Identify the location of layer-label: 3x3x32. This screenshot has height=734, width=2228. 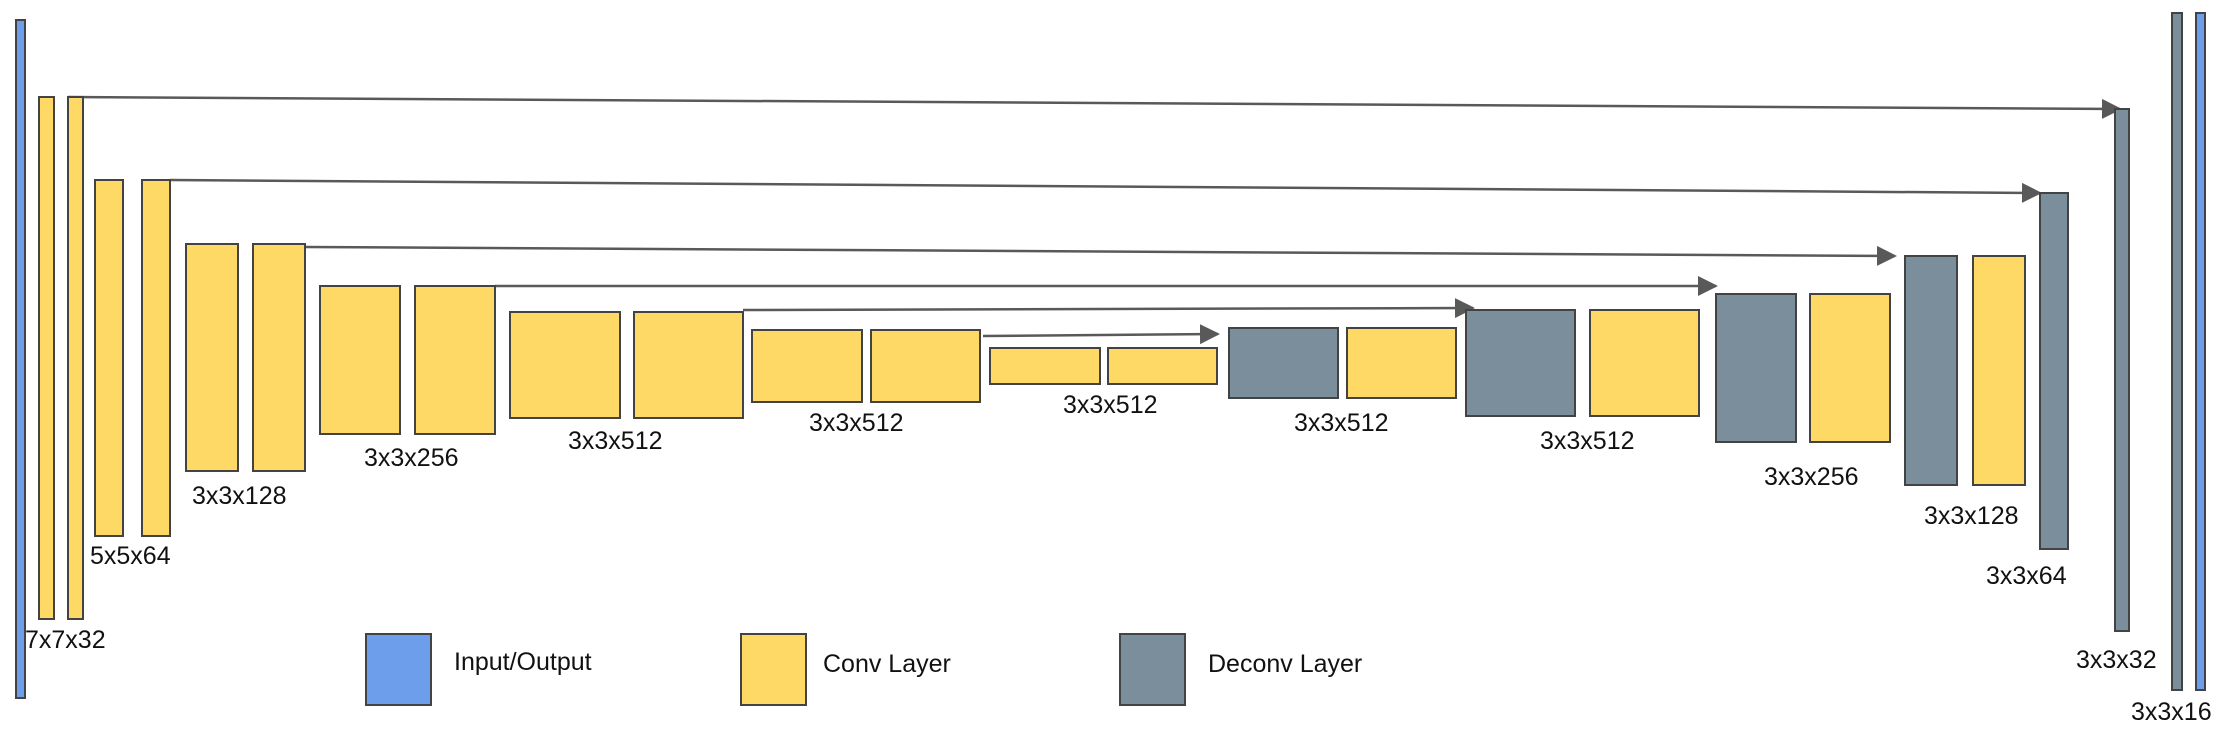
(2116, 660).